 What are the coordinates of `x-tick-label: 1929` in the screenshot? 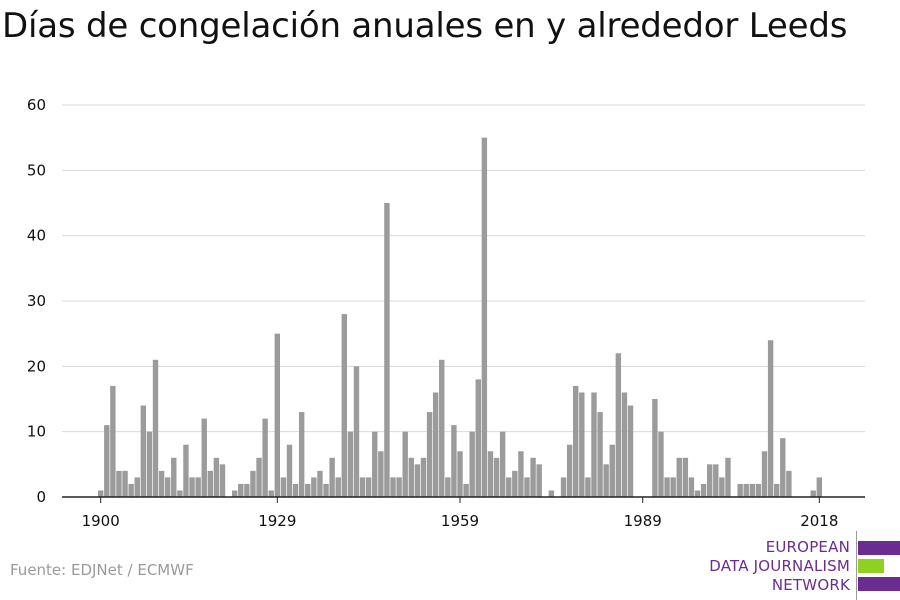 It's located at (277, 521).